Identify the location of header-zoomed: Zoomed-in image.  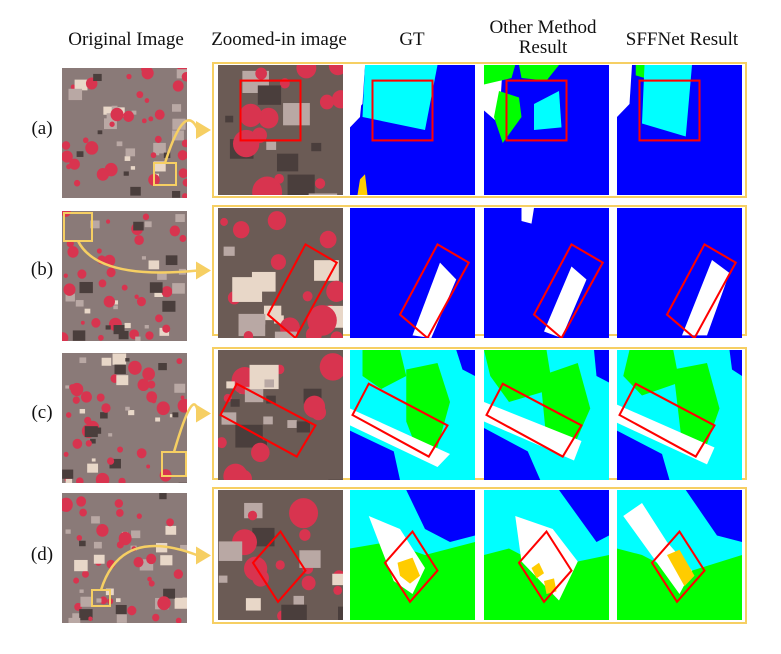
(279, 39).